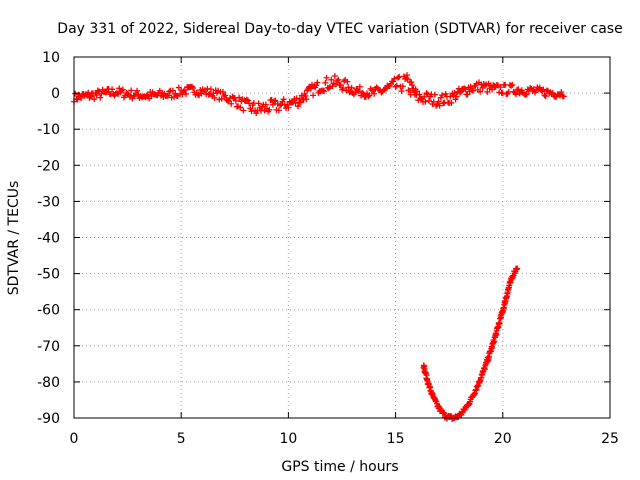 The image size is (640, 480). What do you see at coordinates (48, 275) in the screenshot?
I see `y-tick-label: -50` at bounding box center [48, 275].